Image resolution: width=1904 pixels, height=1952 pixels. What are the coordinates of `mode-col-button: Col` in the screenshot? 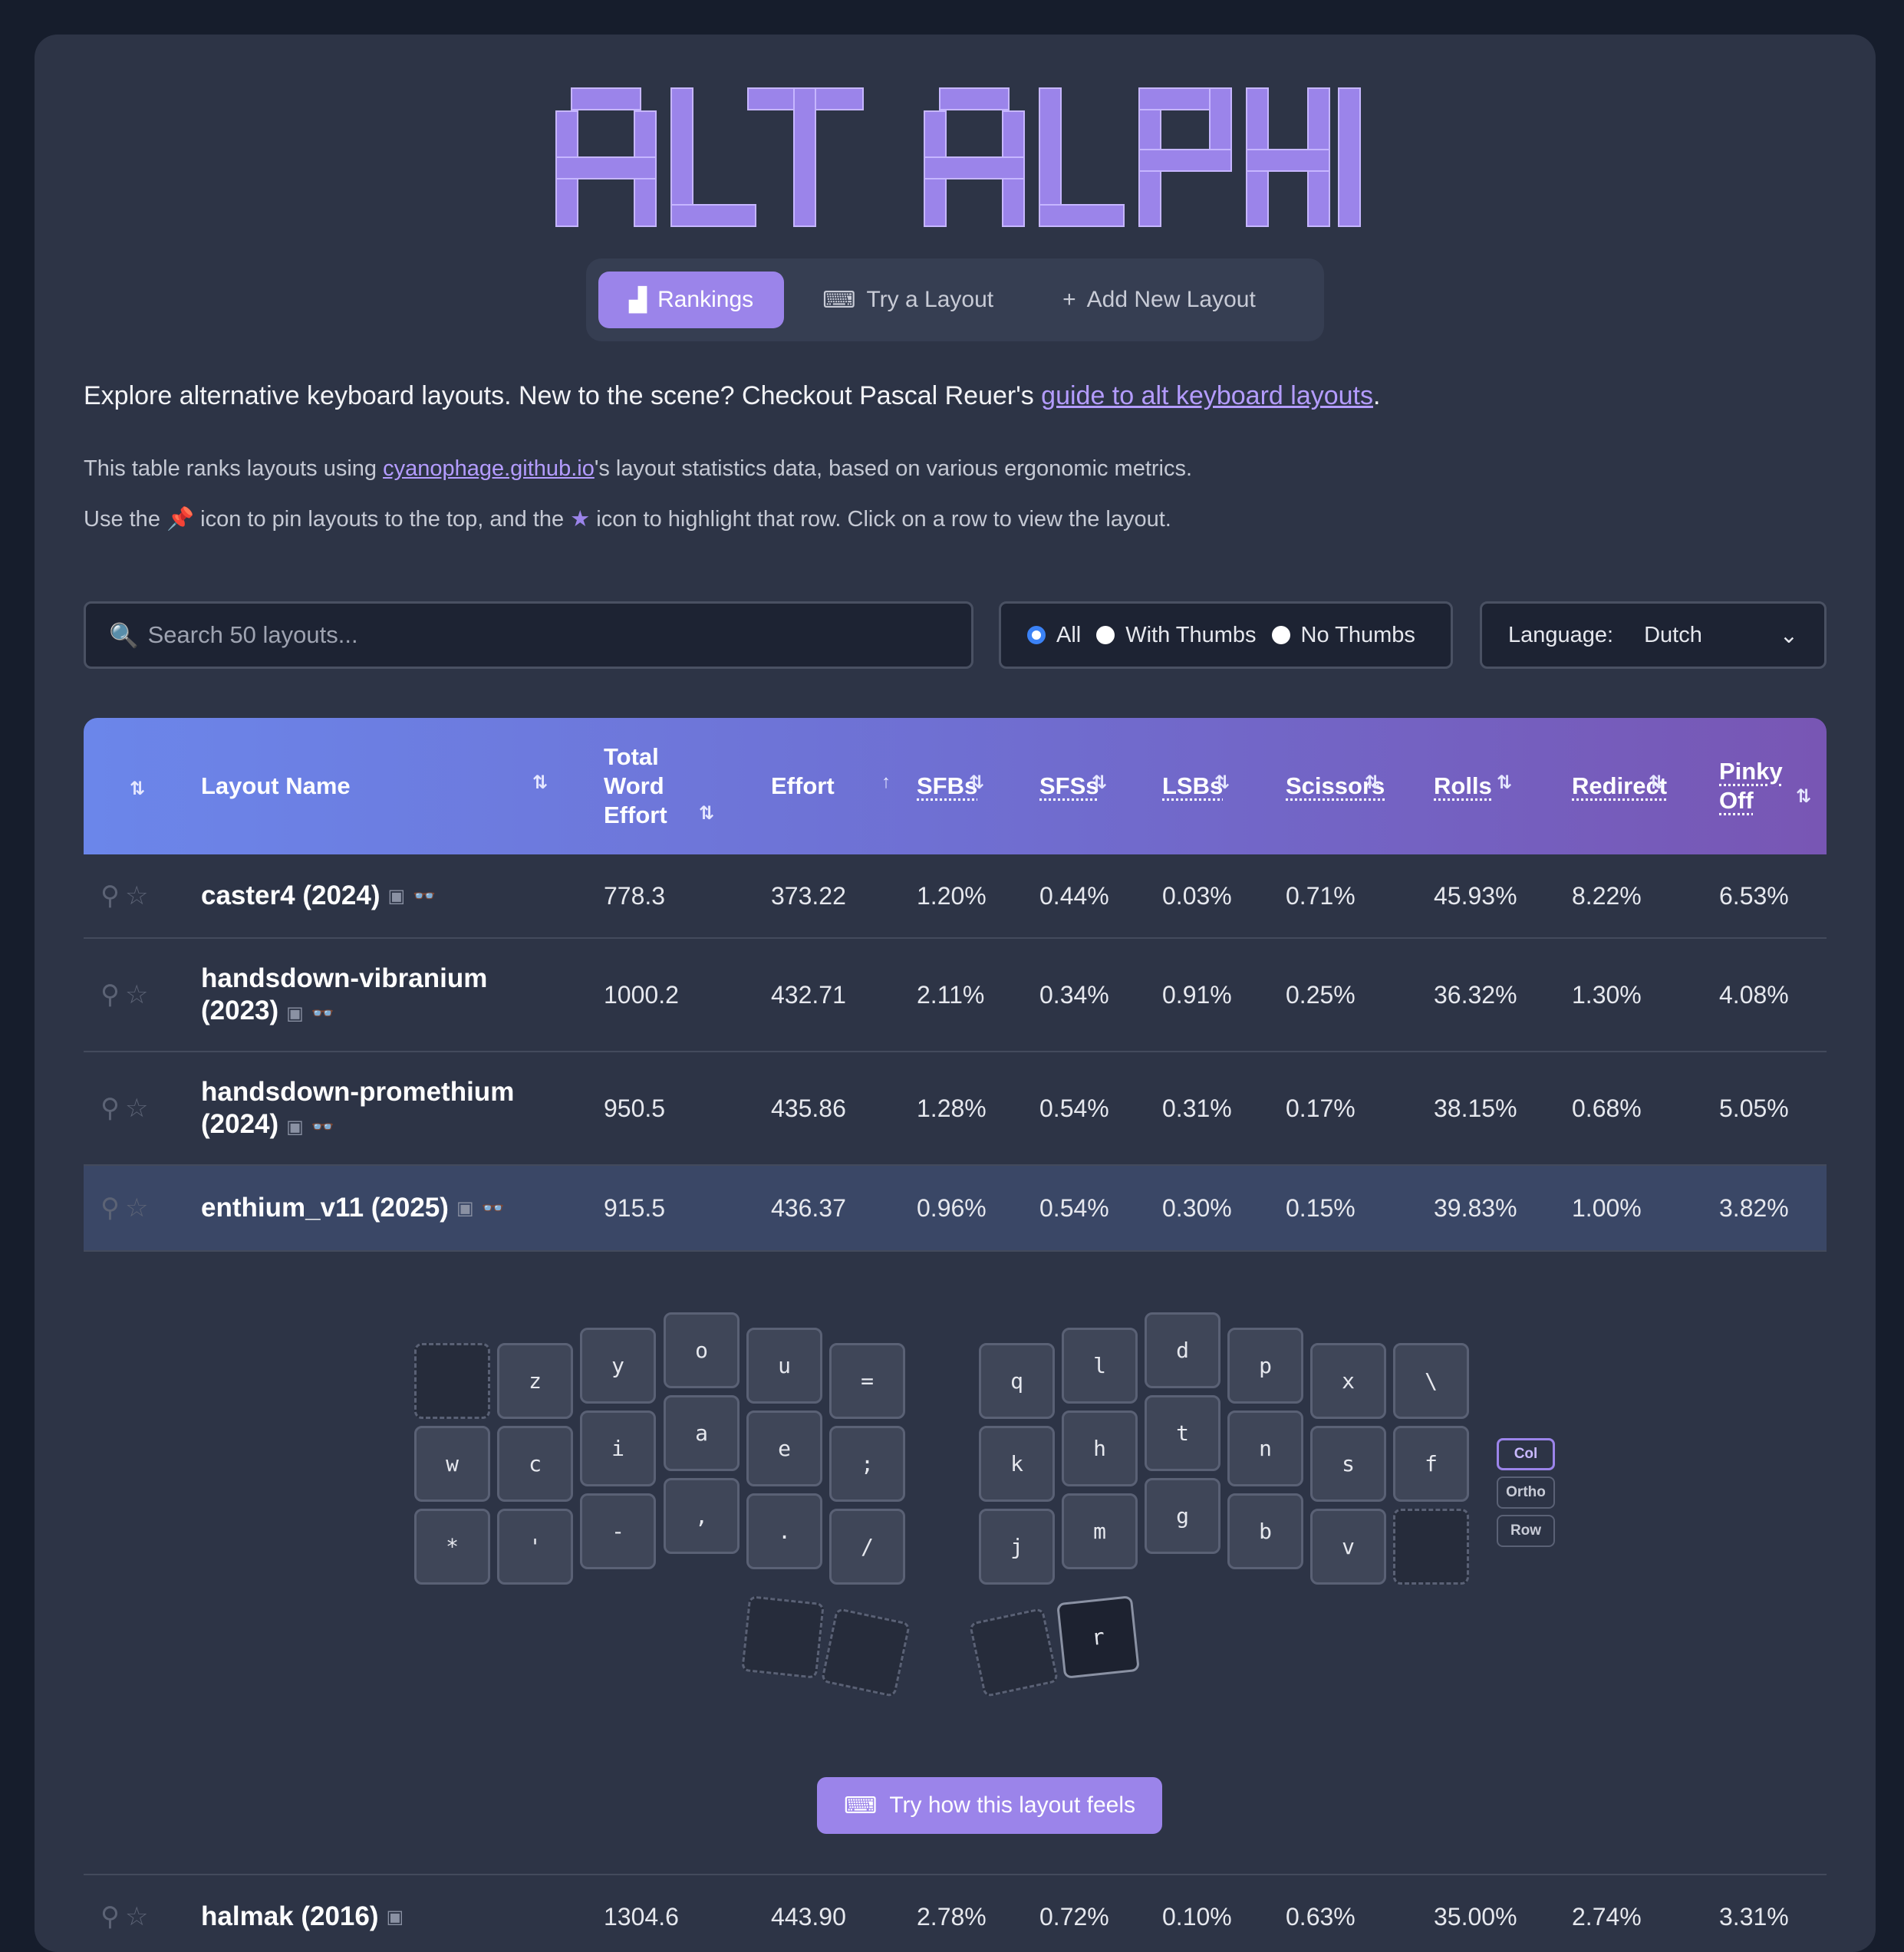 It's located at (1526, 1454).